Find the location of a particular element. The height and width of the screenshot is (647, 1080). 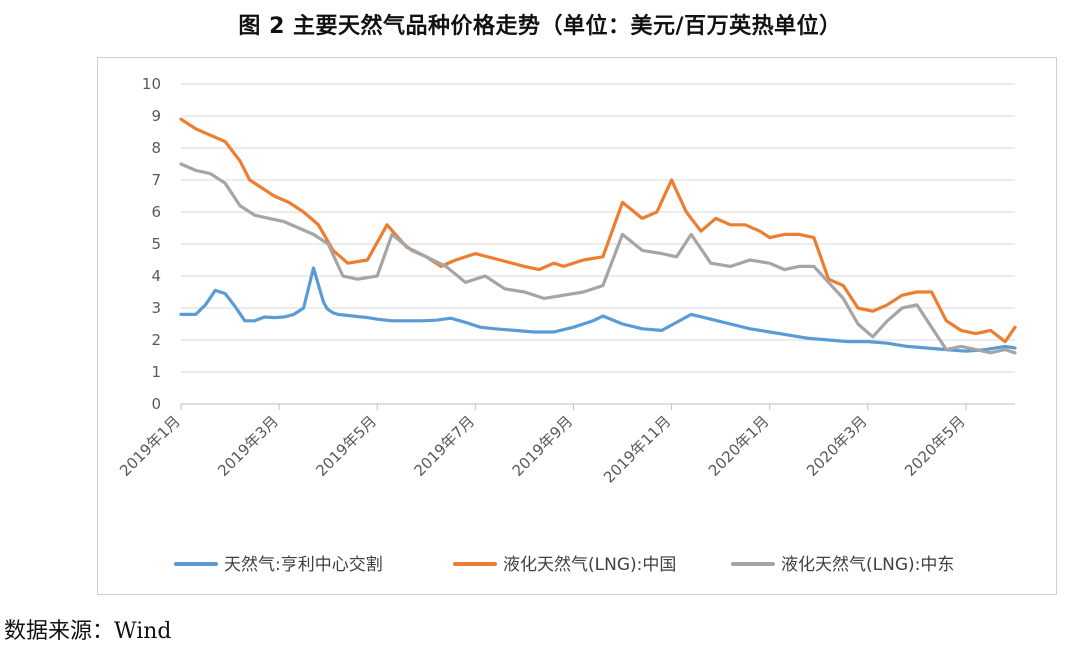

x-tick-label: 2020年1月 is located at coordinates (739, 446).